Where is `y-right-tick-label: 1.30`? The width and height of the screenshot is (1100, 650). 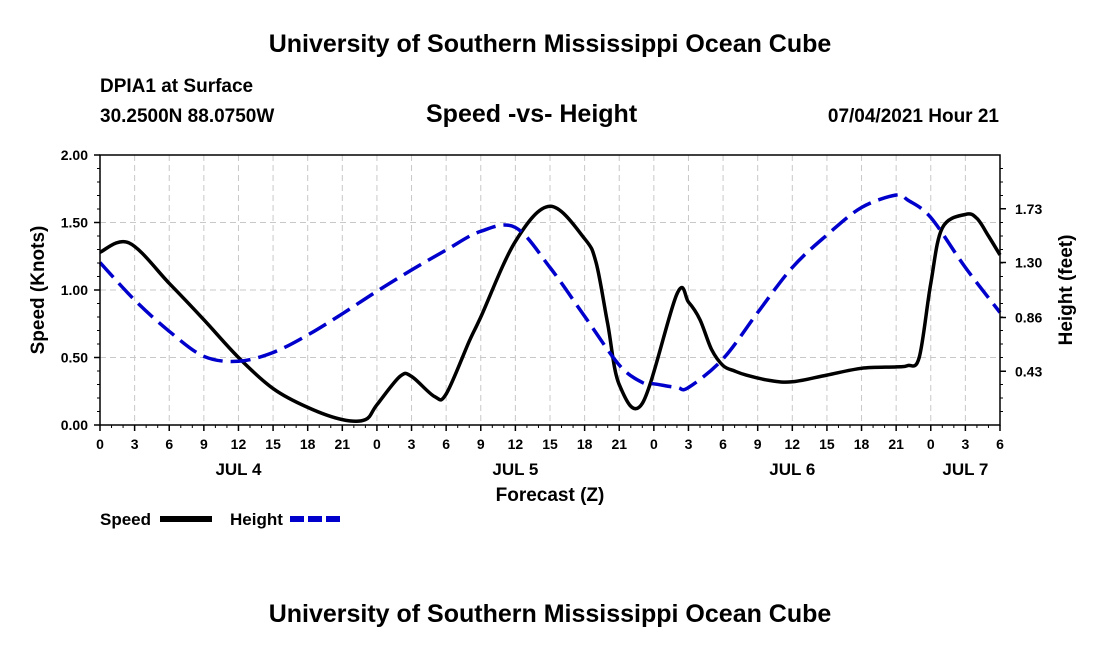
y-right-tick-label: 1.30 is located at coordinates (1028, 263).